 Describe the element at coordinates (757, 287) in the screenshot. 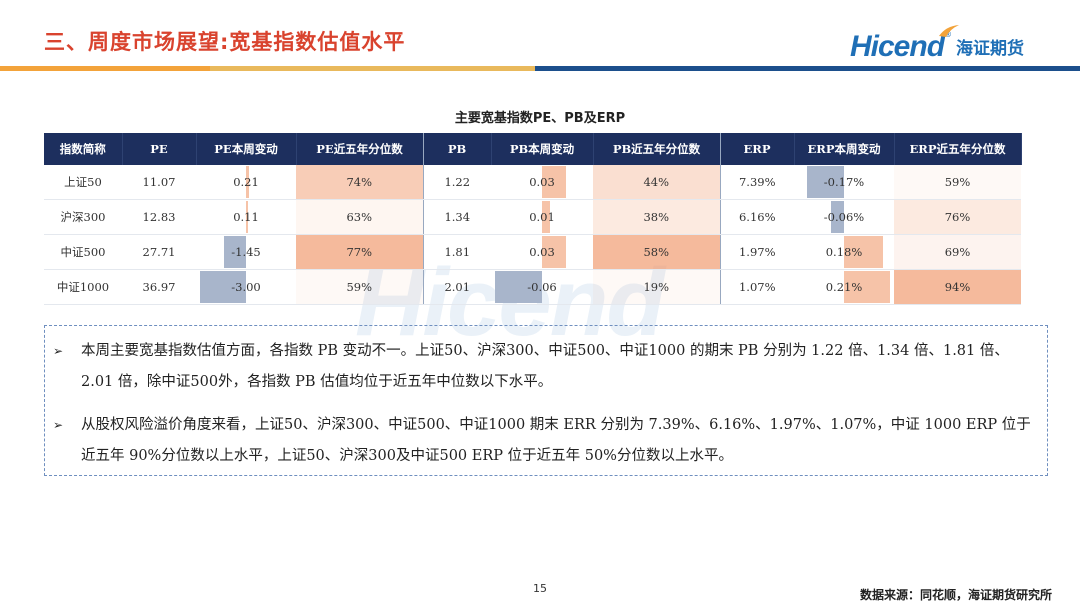

I see `cell-value: 1.07%` at that location.